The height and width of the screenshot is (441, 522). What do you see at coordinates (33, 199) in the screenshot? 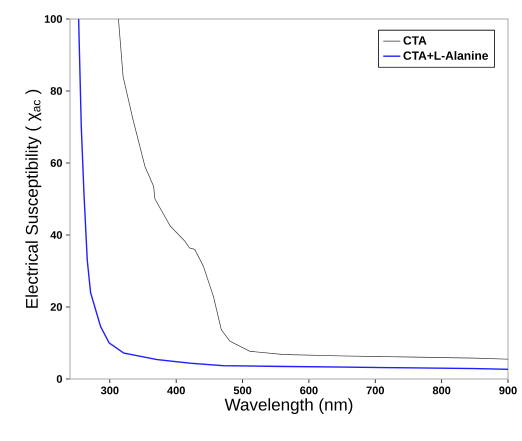
I see `y-axis-title: Electrical Susceptibility ( χ$_{ac}$ )` at bounding box center [33, 199].